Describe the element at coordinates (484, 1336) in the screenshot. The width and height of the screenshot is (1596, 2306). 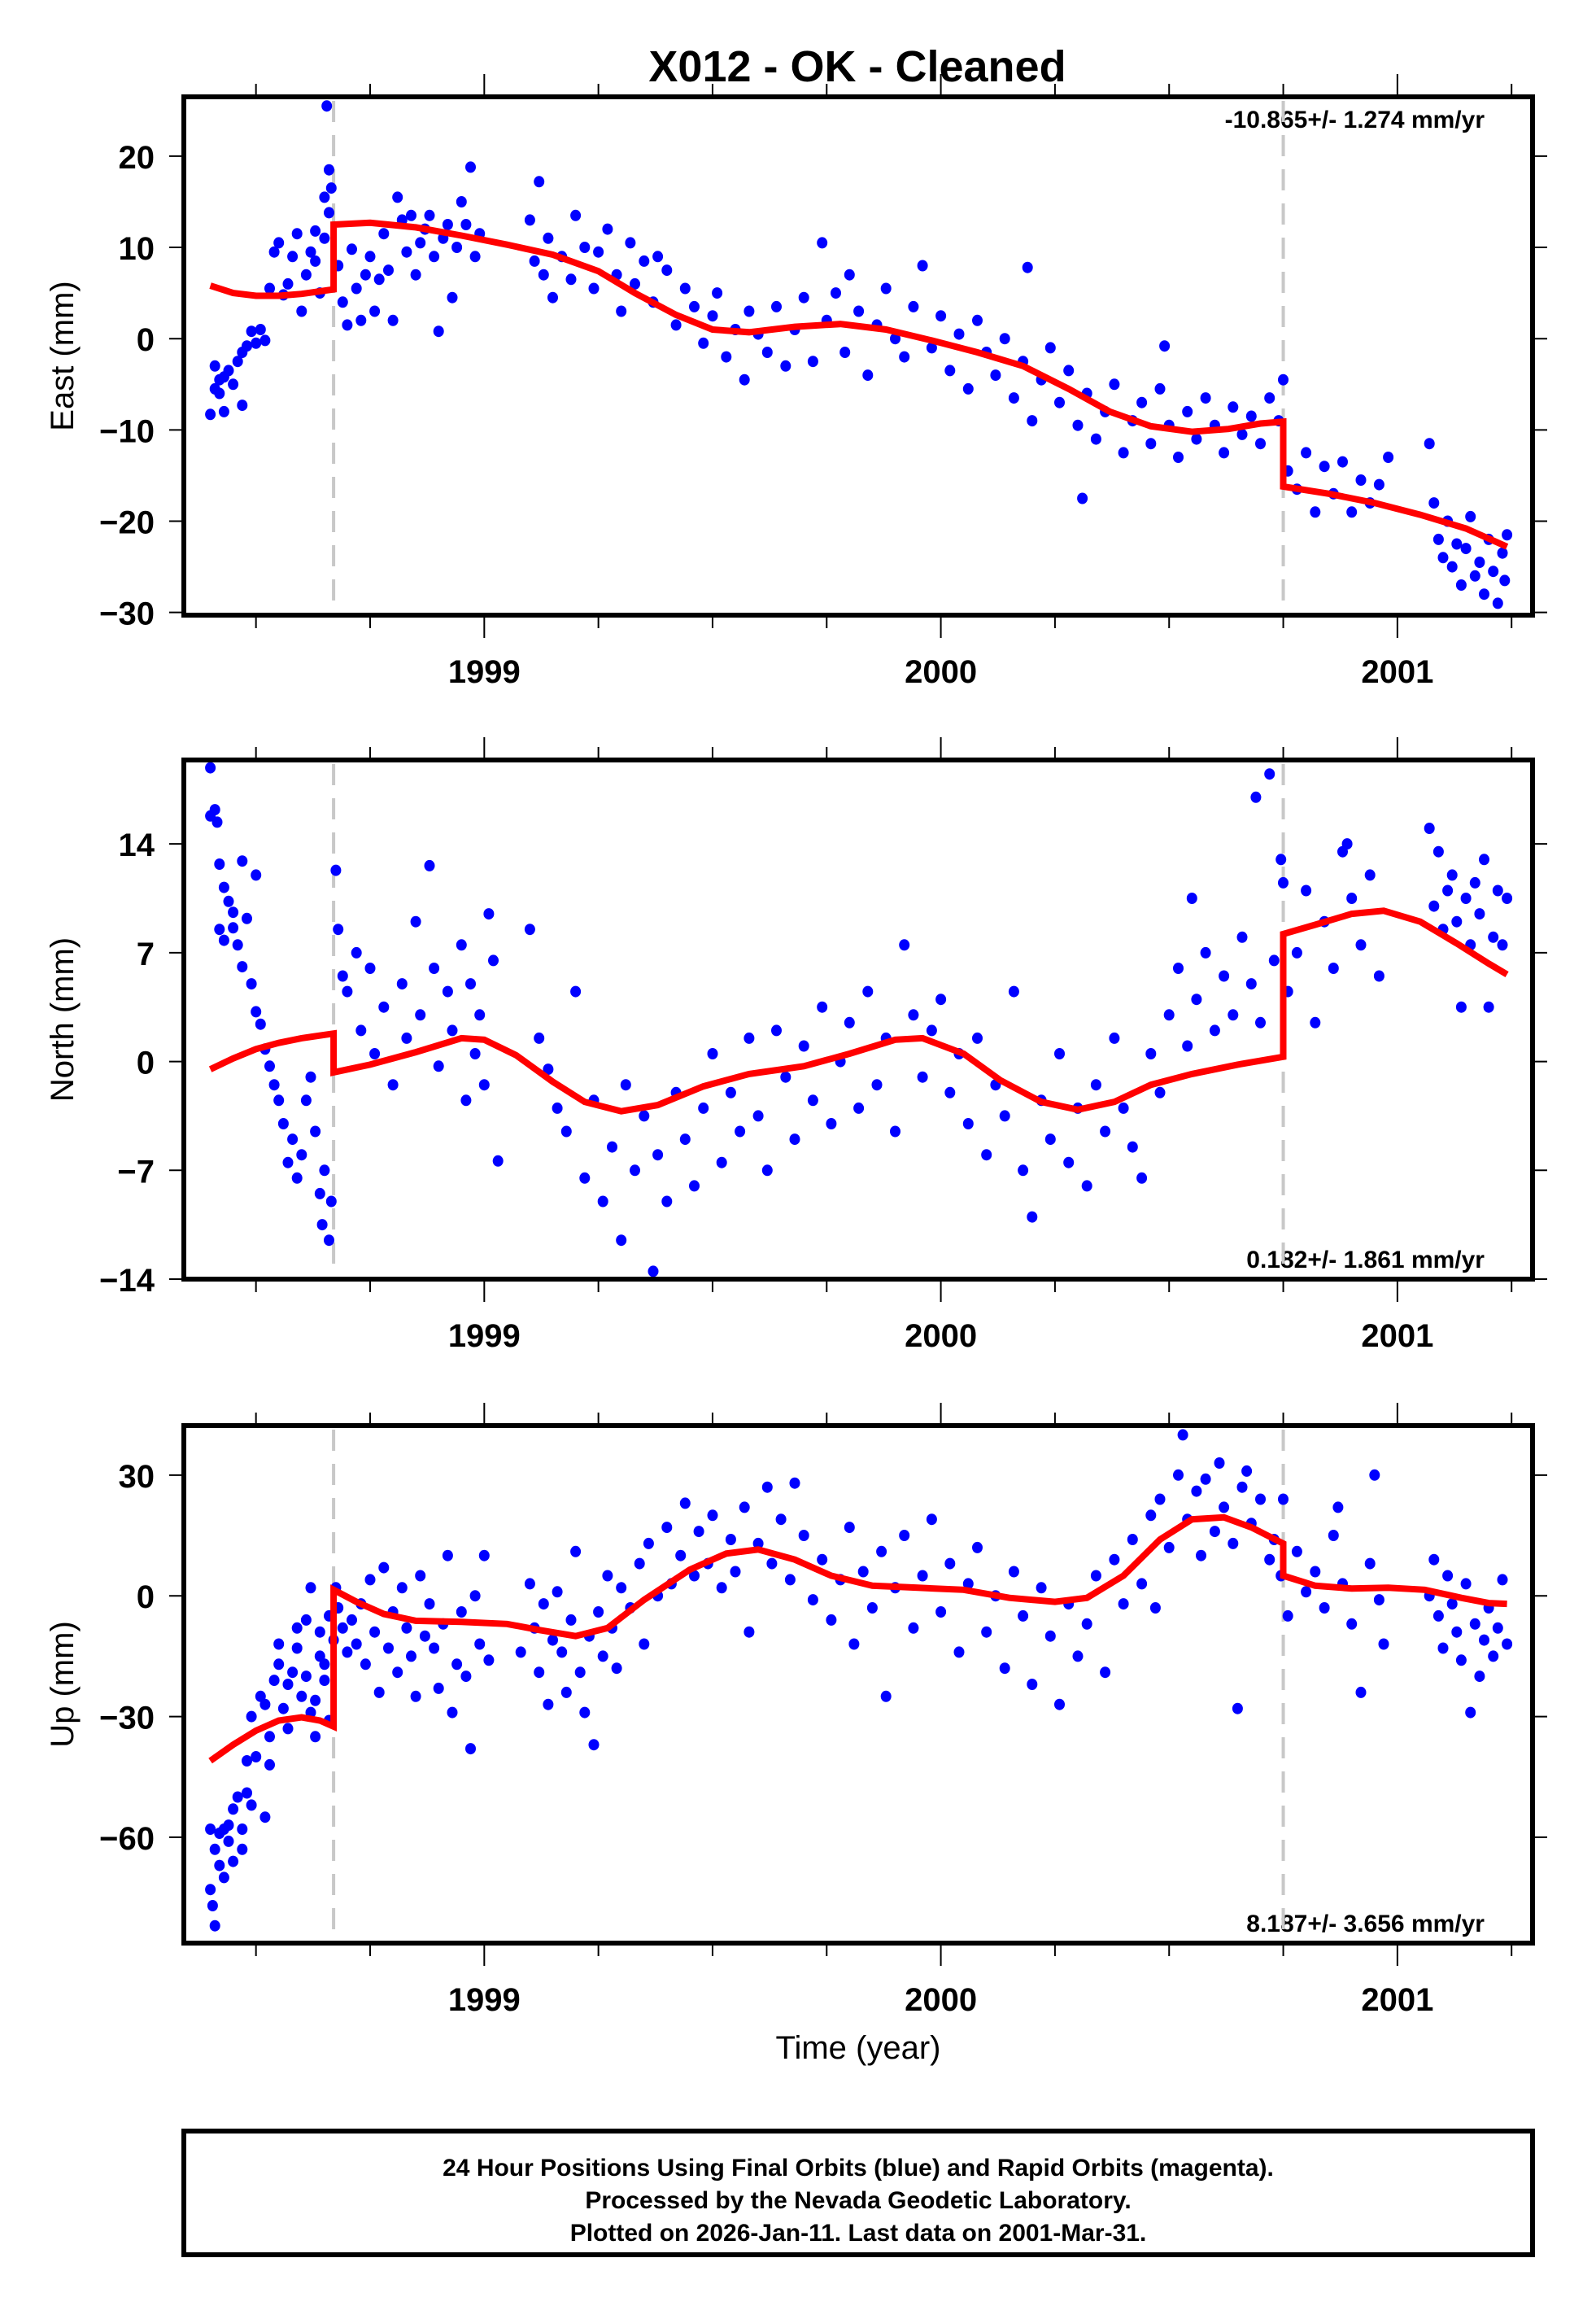
I see `x-tick-label: 1999` at that location.